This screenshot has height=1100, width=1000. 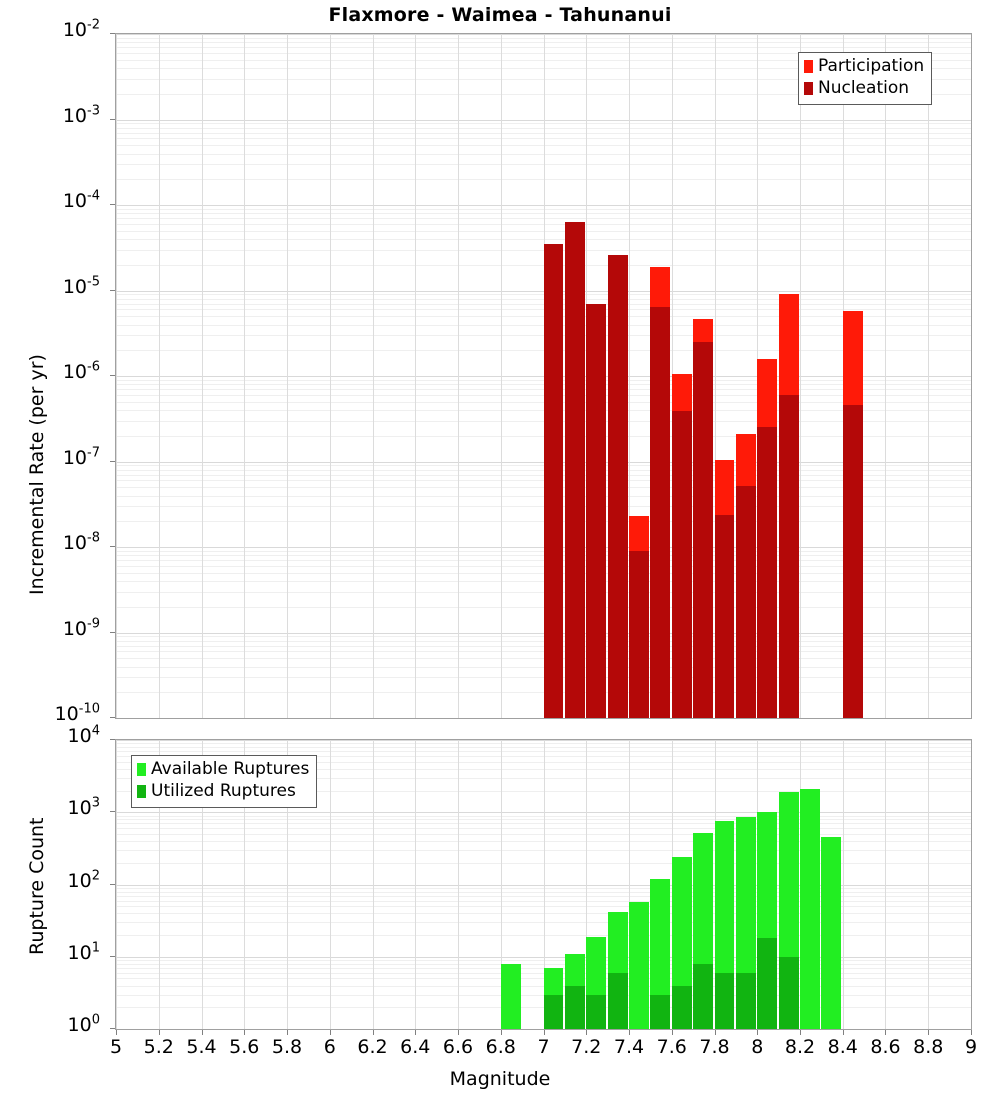 I want to click on x-tick-label: 7.4, so click(x=629, y=1047).